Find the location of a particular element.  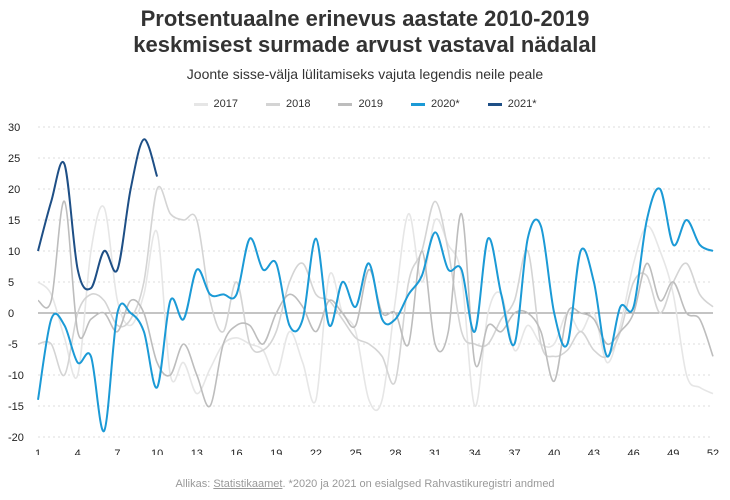

legend-item-2020: 2020* is located at coordinates (435, 104).